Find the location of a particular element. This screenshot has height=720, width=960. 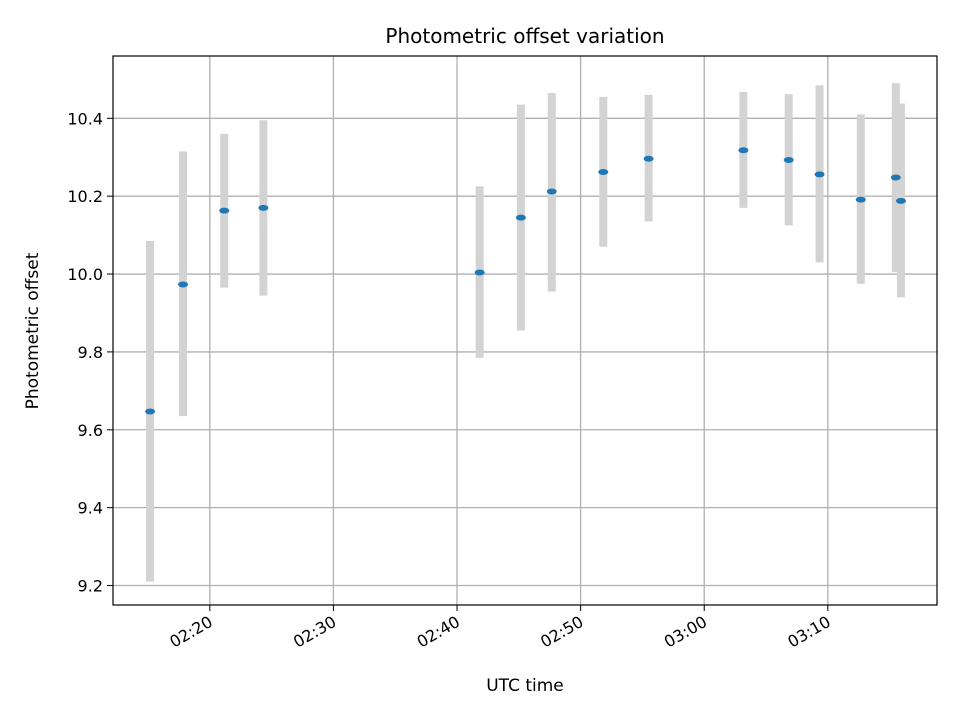

y-tick-label: 10.2 is located at coordinates (85, 196).